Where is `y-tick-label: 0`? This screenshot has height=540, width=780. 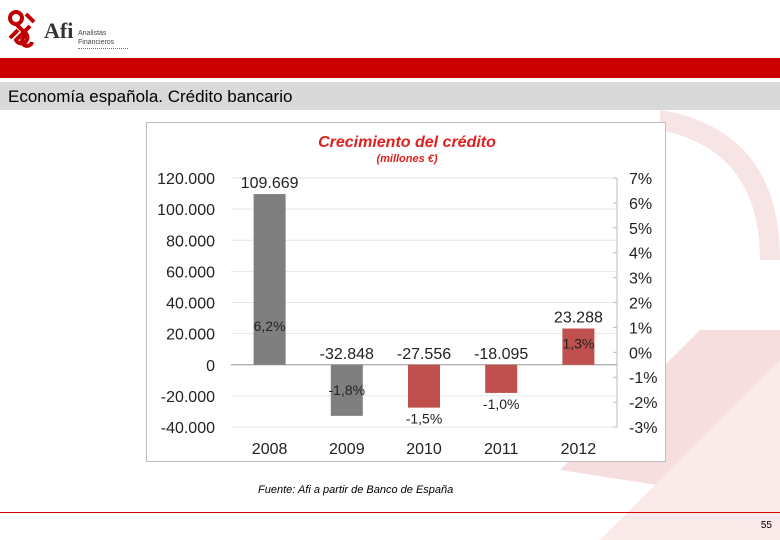 y-tick-label: 0 is located at coordinates (210, 366).